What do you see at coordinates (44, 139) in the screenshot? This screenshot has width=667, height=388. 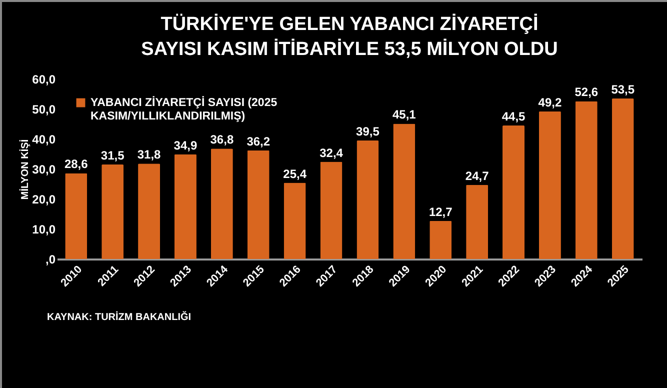 I see `y-tick-label: 40,0` at bounding box center [44, 139].